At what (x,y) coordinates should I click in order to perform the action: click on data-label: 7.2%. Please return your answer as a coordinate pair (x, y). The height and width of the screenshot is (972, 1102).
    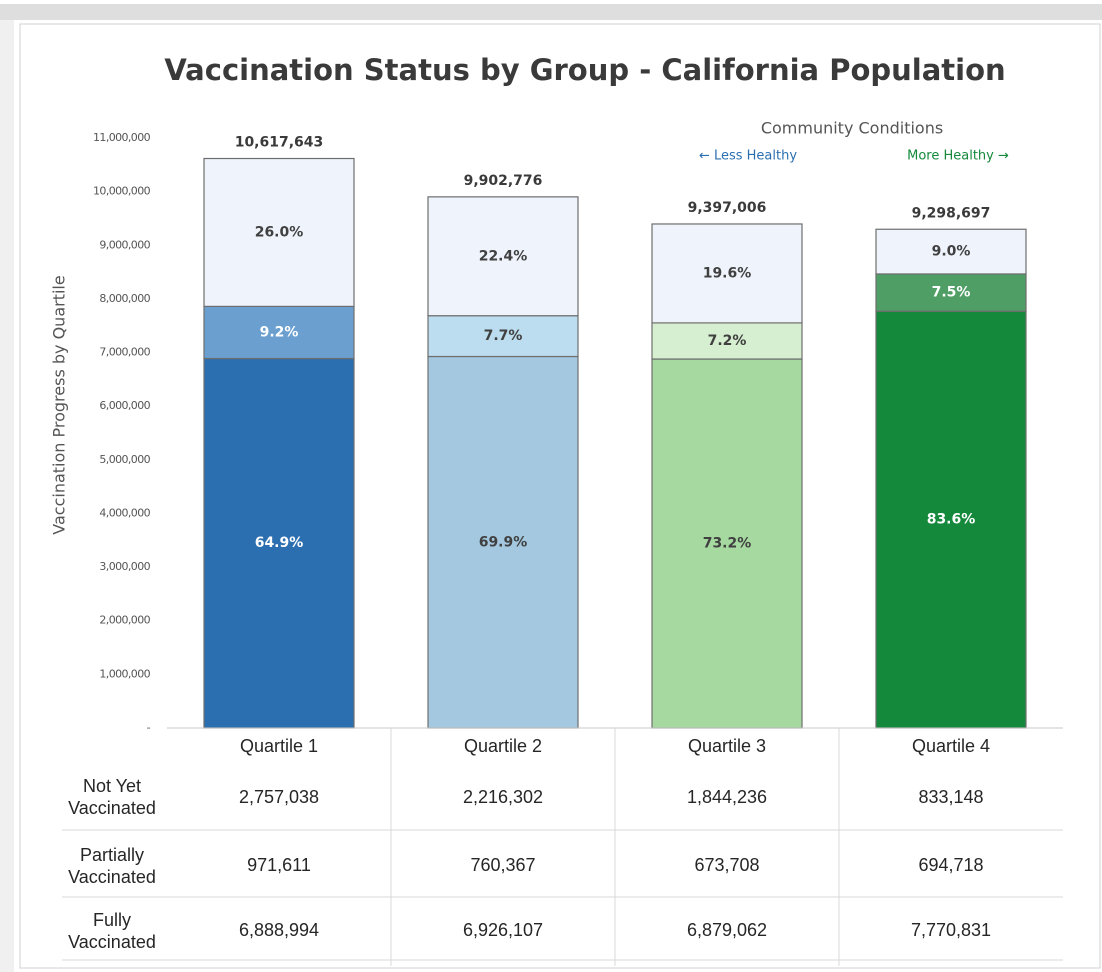
    Looking at the image, I should click on (727, 341).